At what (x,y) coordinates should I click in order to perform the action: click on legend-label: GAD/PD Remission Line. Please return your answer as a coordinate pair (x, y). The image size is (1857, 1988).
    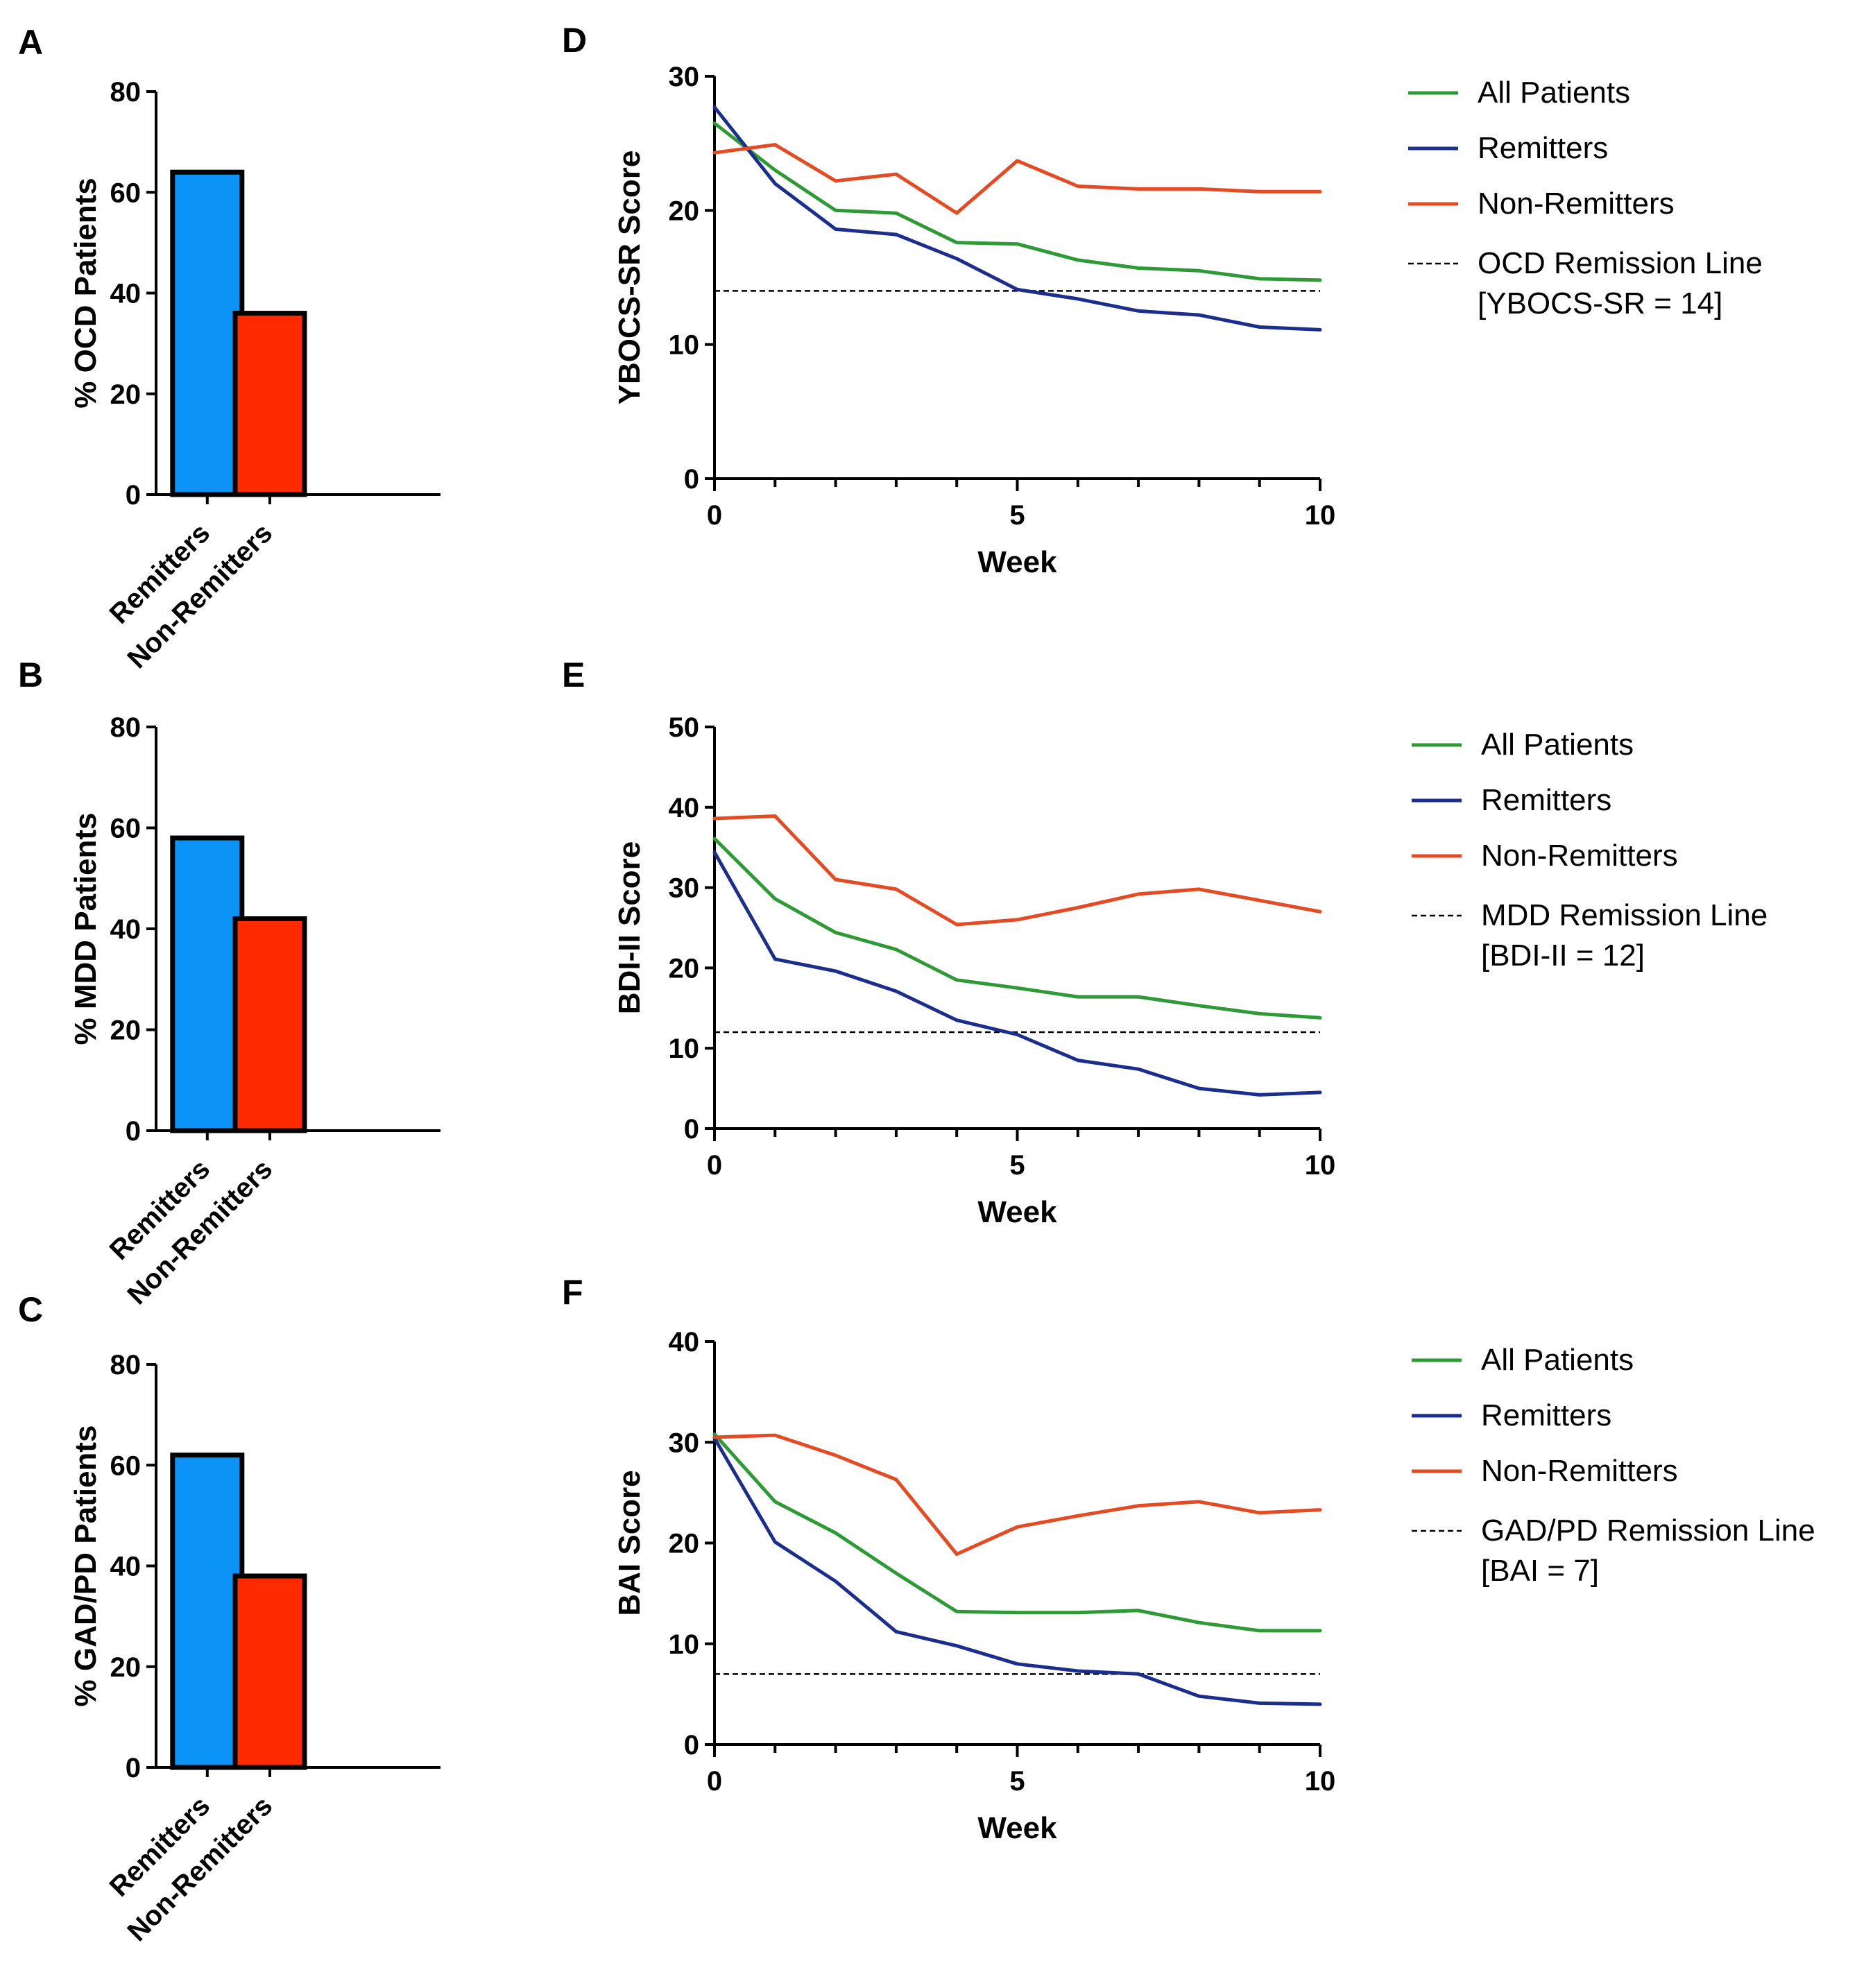
    Looking at the image, I should click on (1648, 1531).